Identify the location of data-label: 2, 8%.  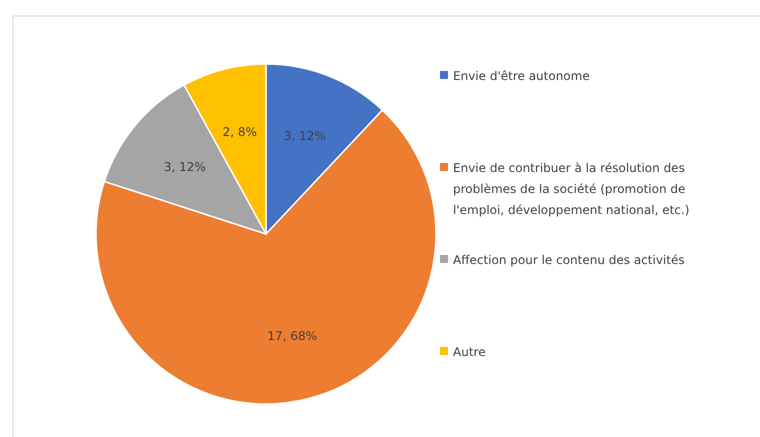
(239, 131).